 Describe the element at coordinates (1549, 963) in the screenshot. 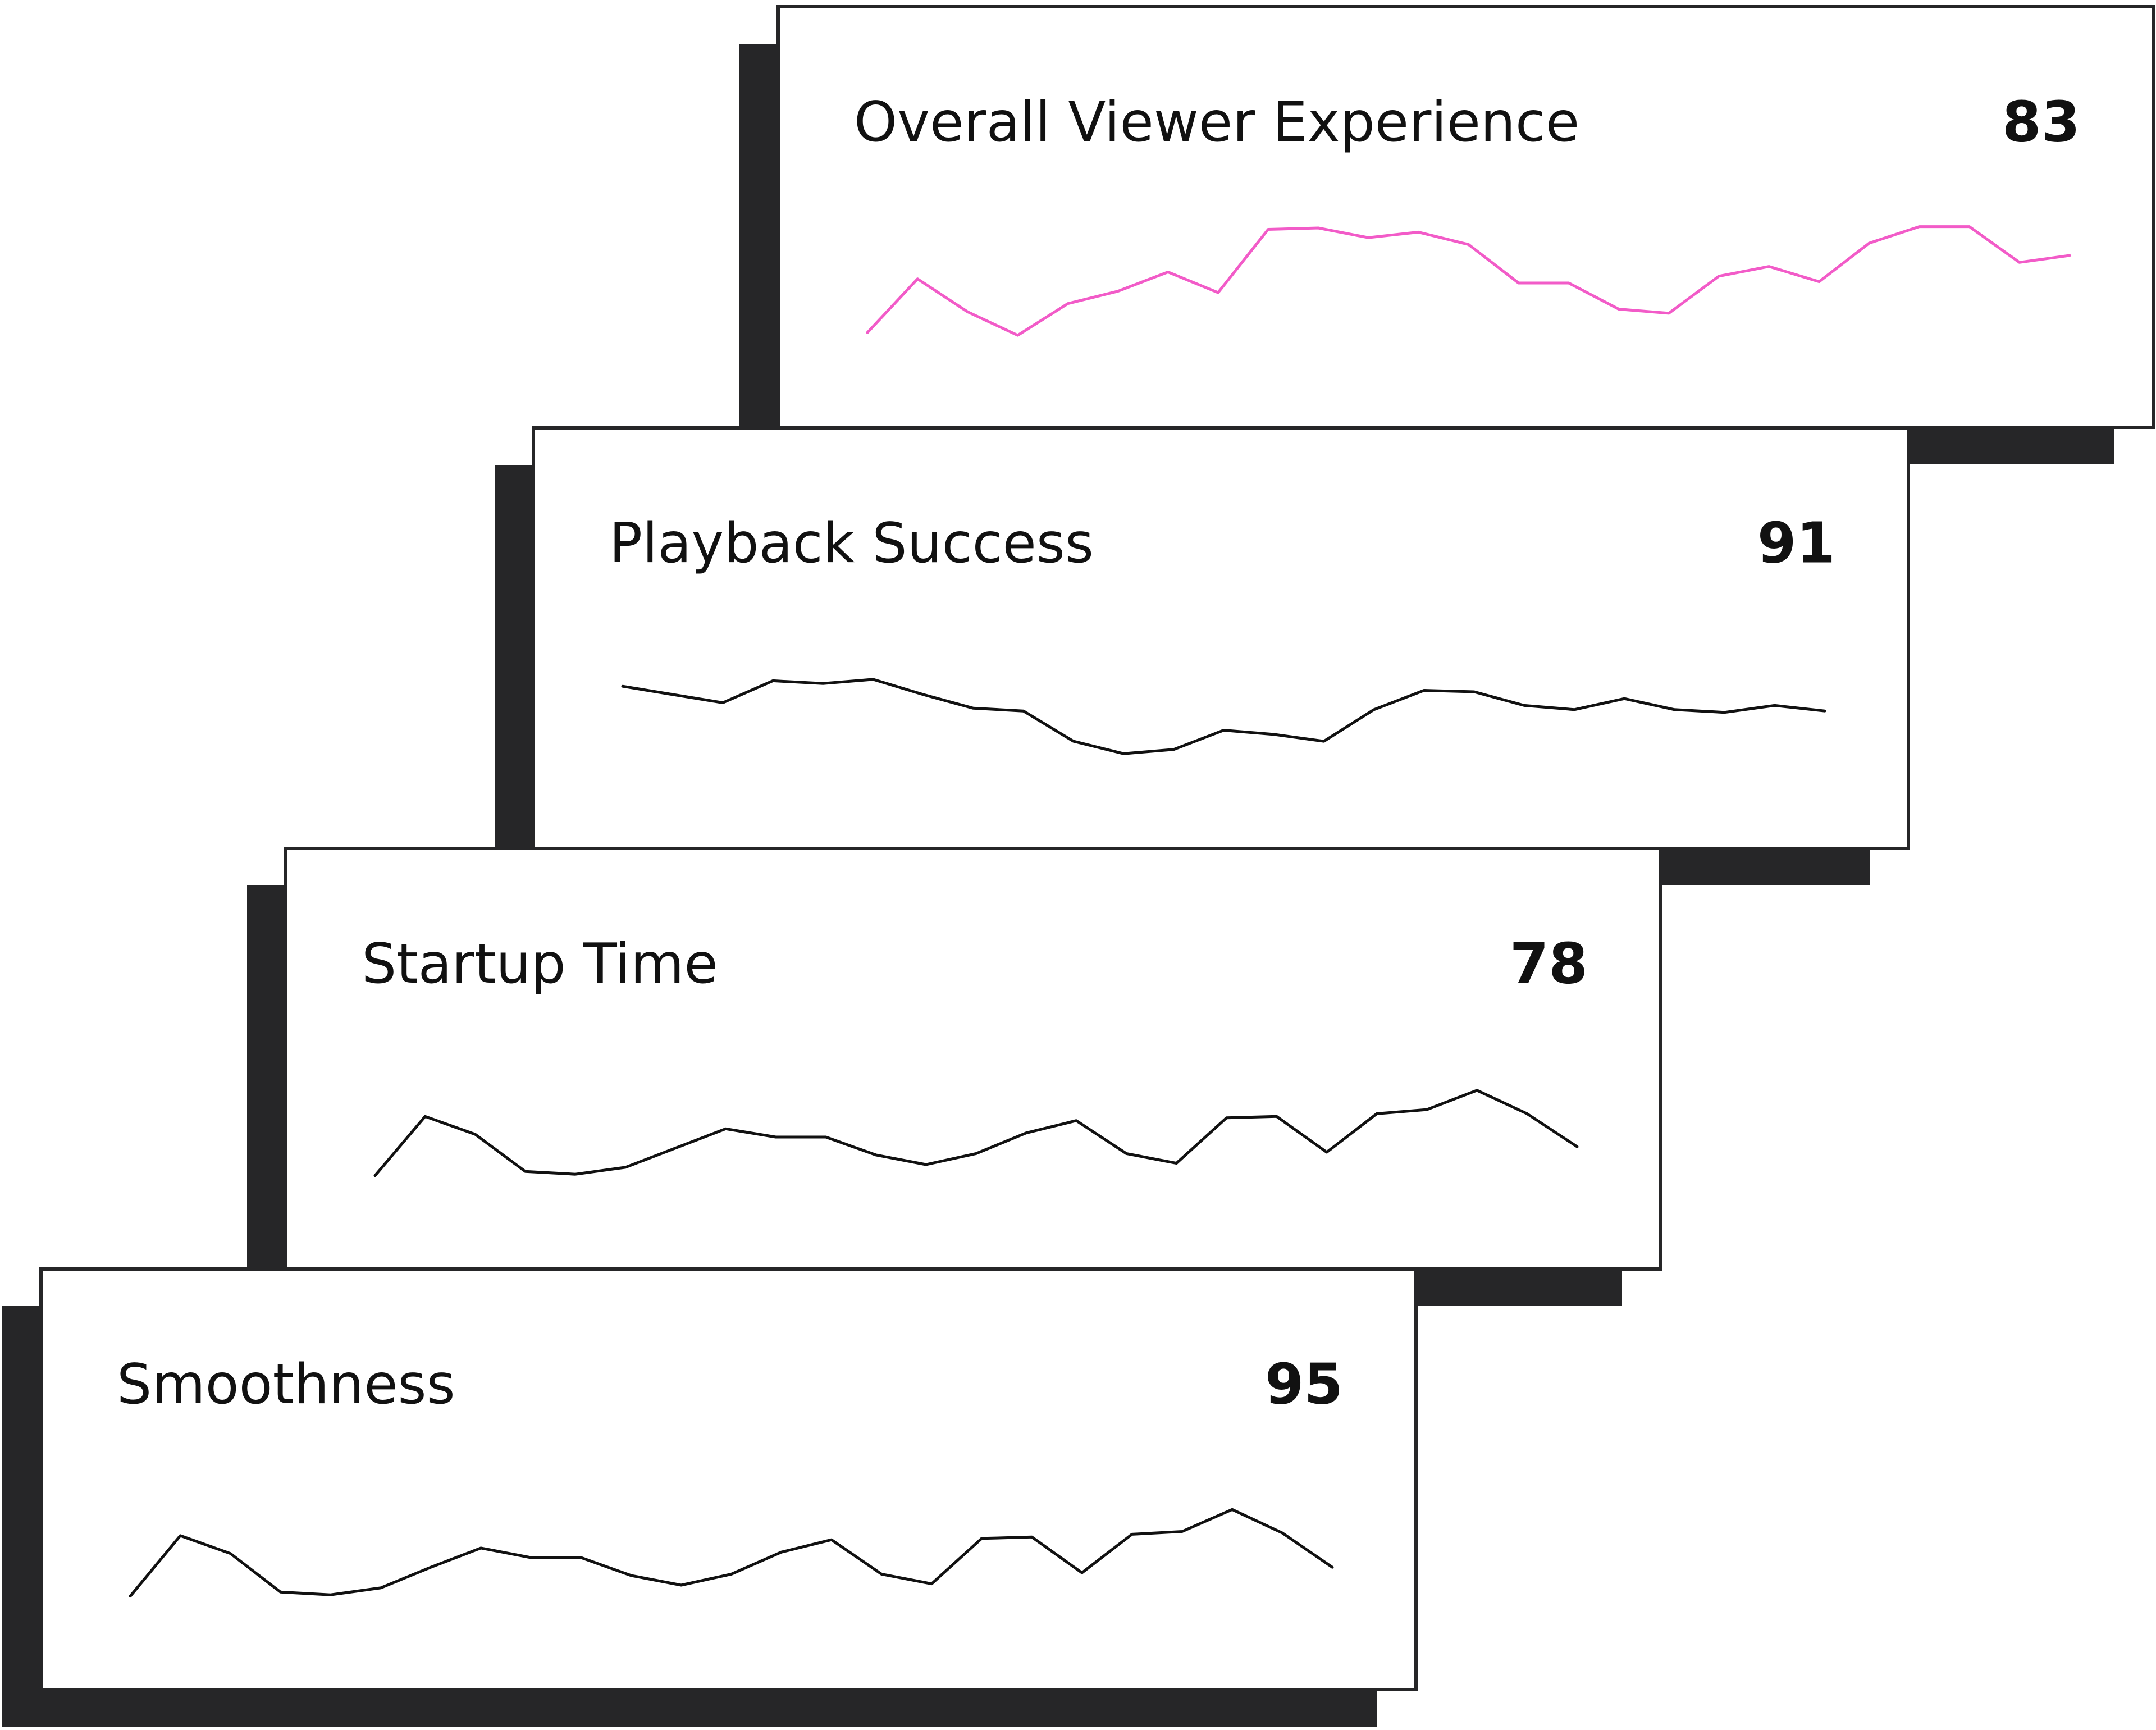

I see `card-score: 78` at that location.